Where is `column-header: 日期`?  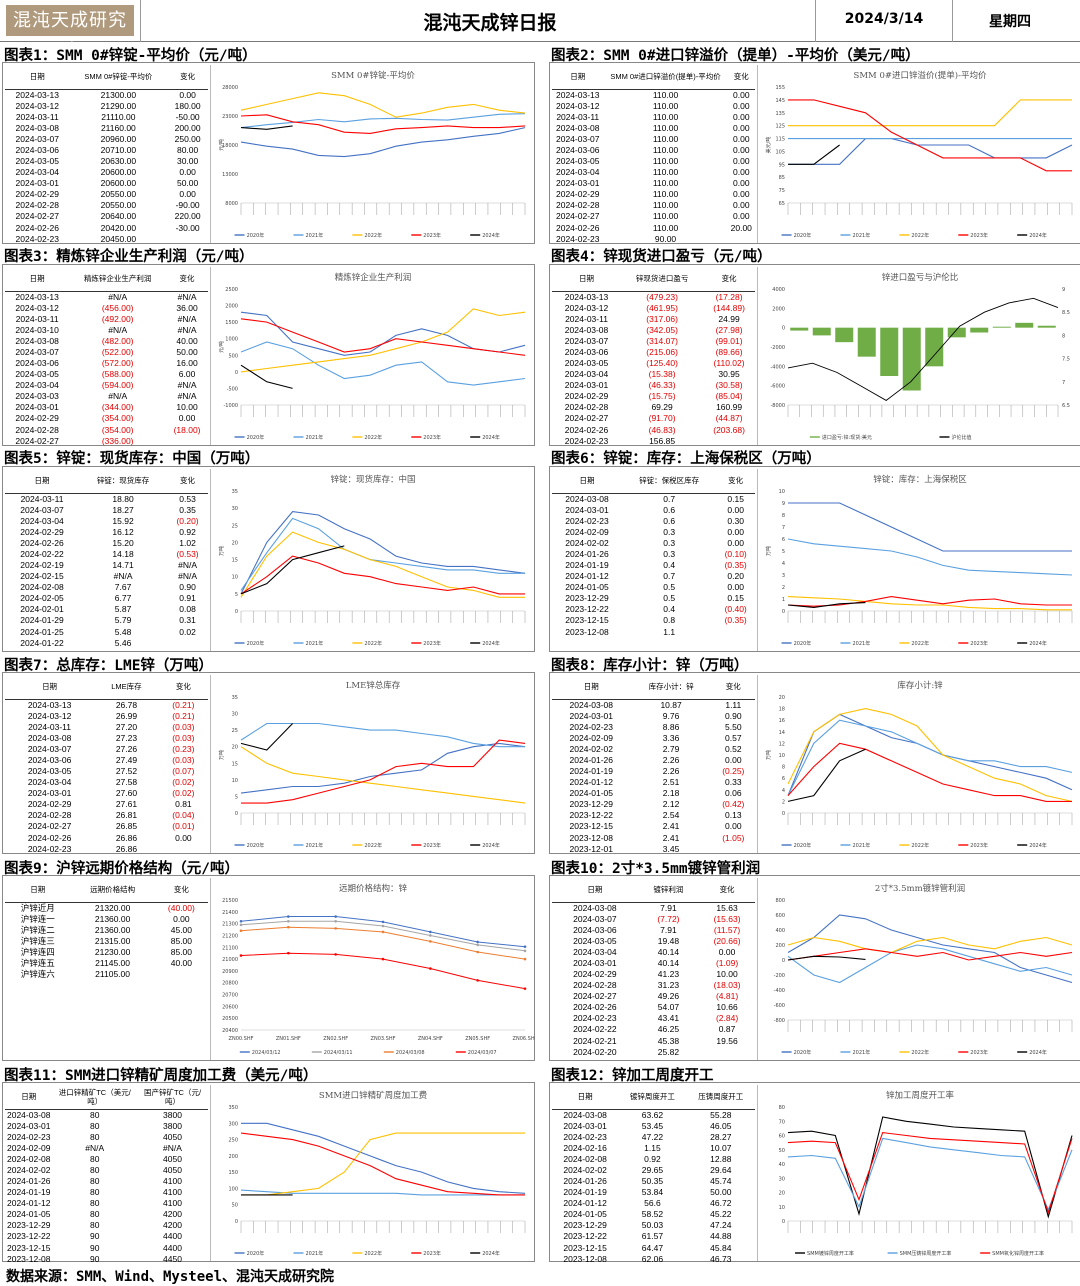 column-header: 日期 is located at coordinates (578, 77).